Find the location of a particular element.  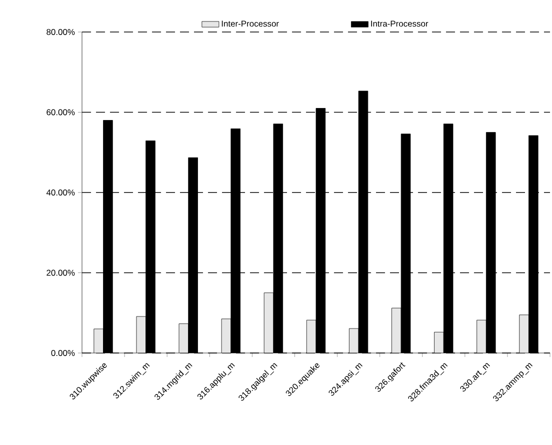

y-tick-label: 80.00% is located at coordinates (60, 32).